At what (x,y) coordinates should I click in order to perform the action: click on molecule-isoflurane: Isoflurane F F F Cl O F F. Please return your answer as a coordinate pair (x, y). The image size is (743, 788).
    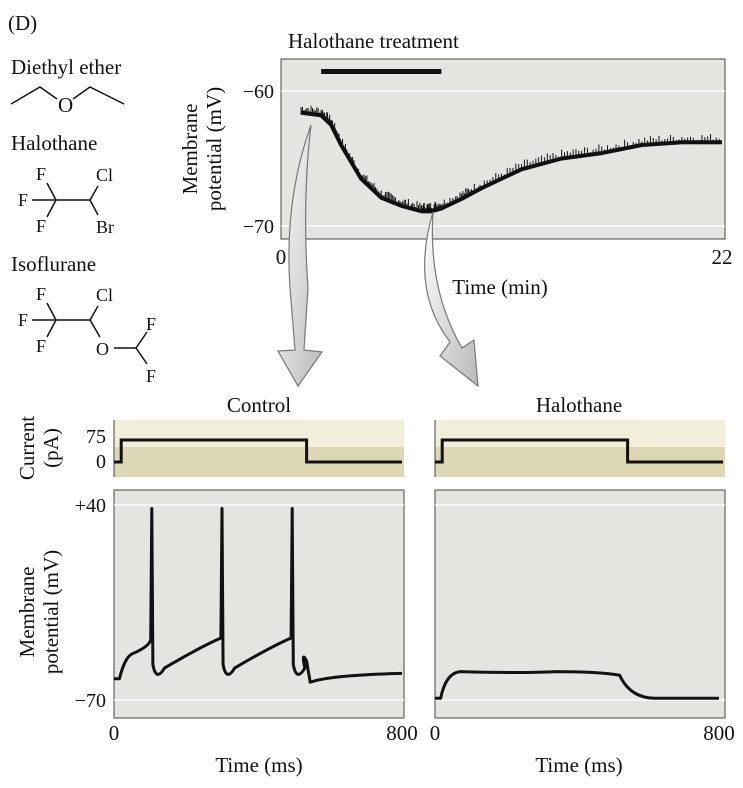
    Looking at the image, I should click on (83, 319).